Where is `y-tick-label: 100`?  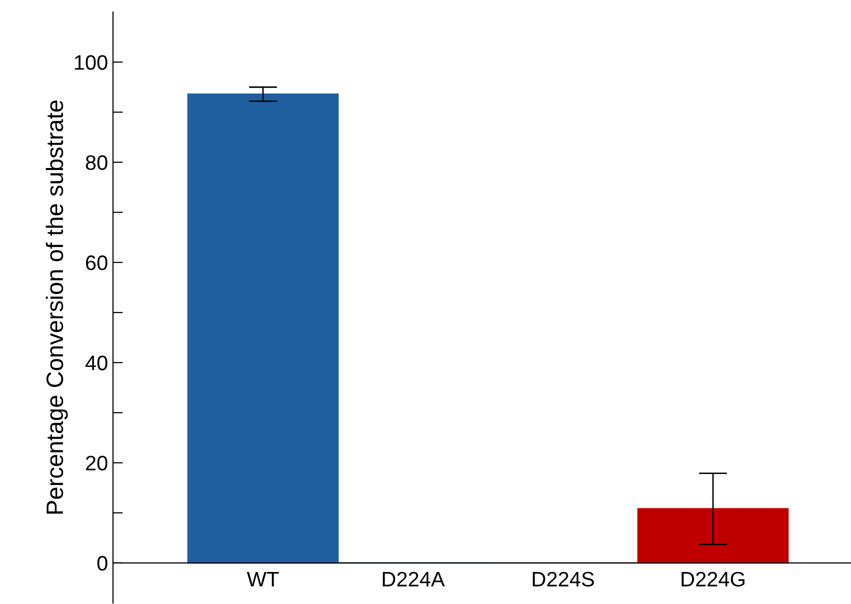
y-tick-label: 100 is located at coordinates (91, 62).